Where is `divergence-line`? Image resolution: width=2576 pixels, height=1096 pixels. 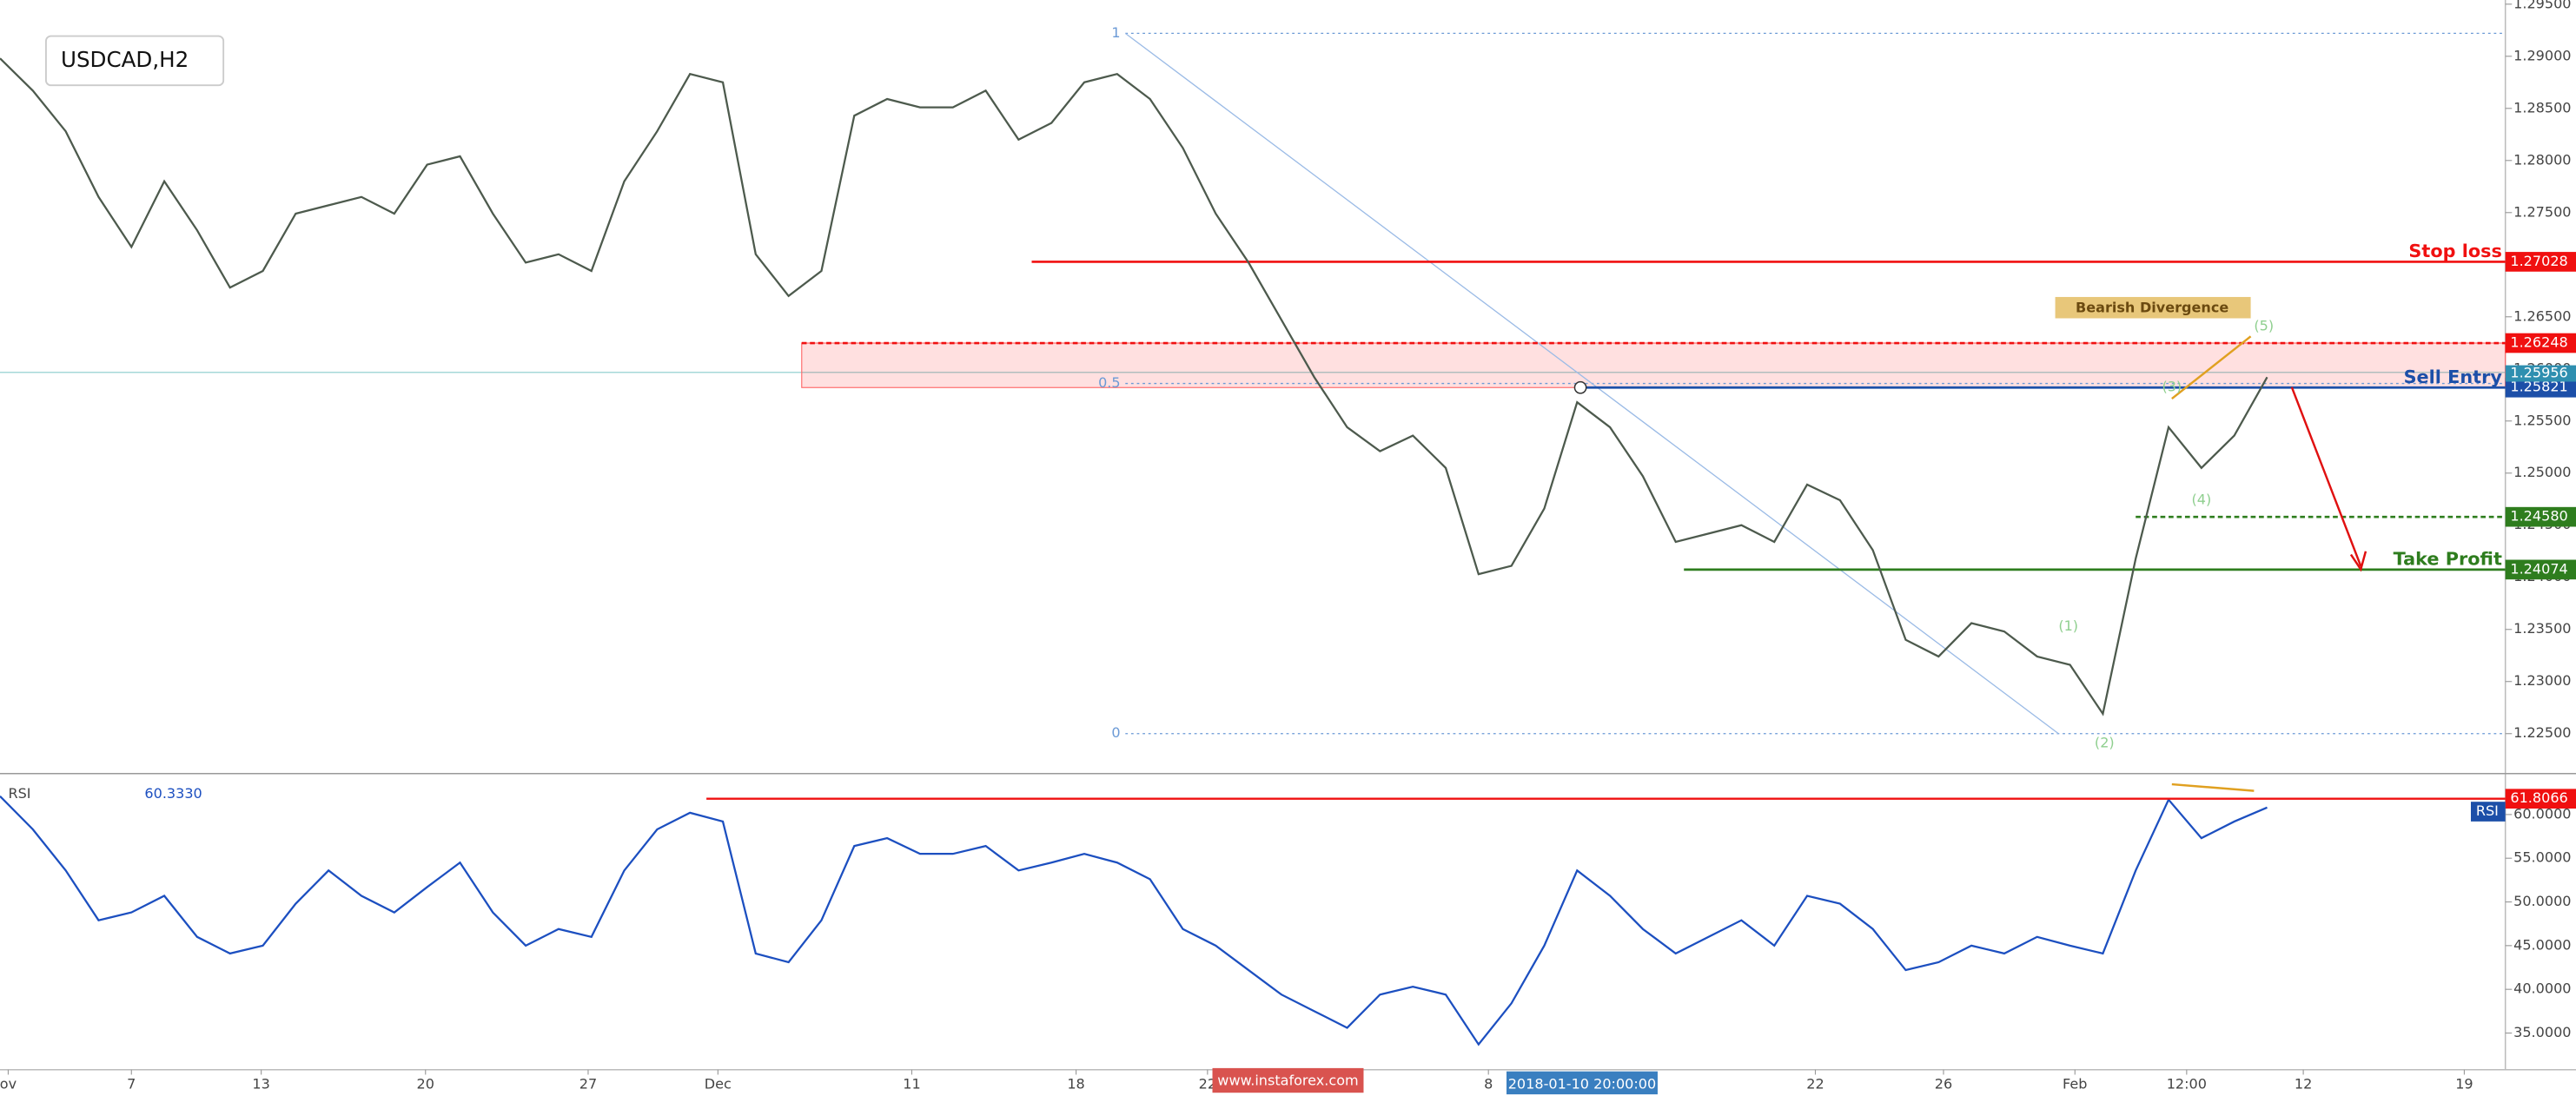 divergence-line is located at coordinates (2211, 367).